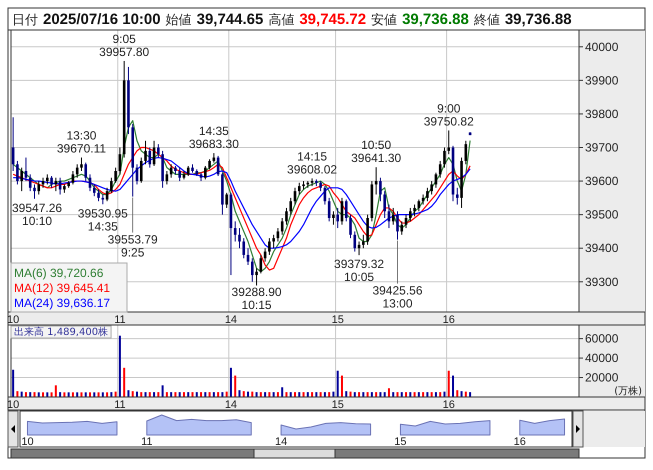 The height and width of the screenshot is (470, 653). Describe the element at coordinates (602, 377) in the screenshot. I see `y-tick-label: 20000` at that location.